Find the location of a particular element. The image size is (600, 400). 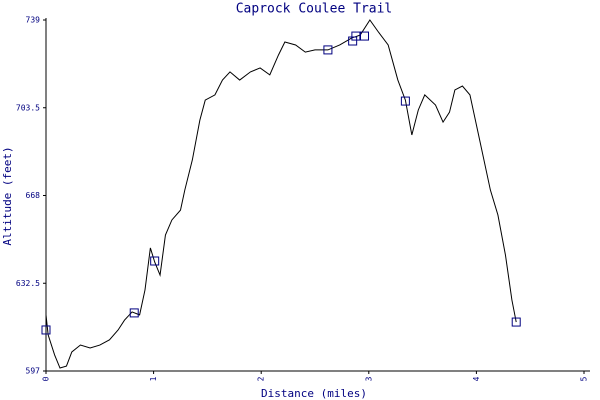

x-tick-label: 5 is located at coordinates (584, 378).